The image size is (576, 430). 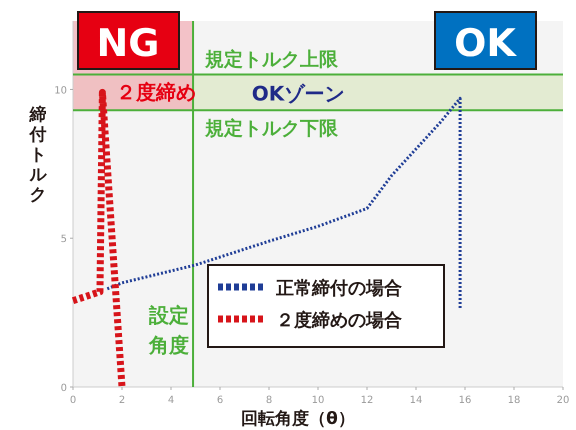 What do you see at coordinates (171, 400) in the screenshot?
I see `x-tick-label: 4` at bounding box center [171, 400].